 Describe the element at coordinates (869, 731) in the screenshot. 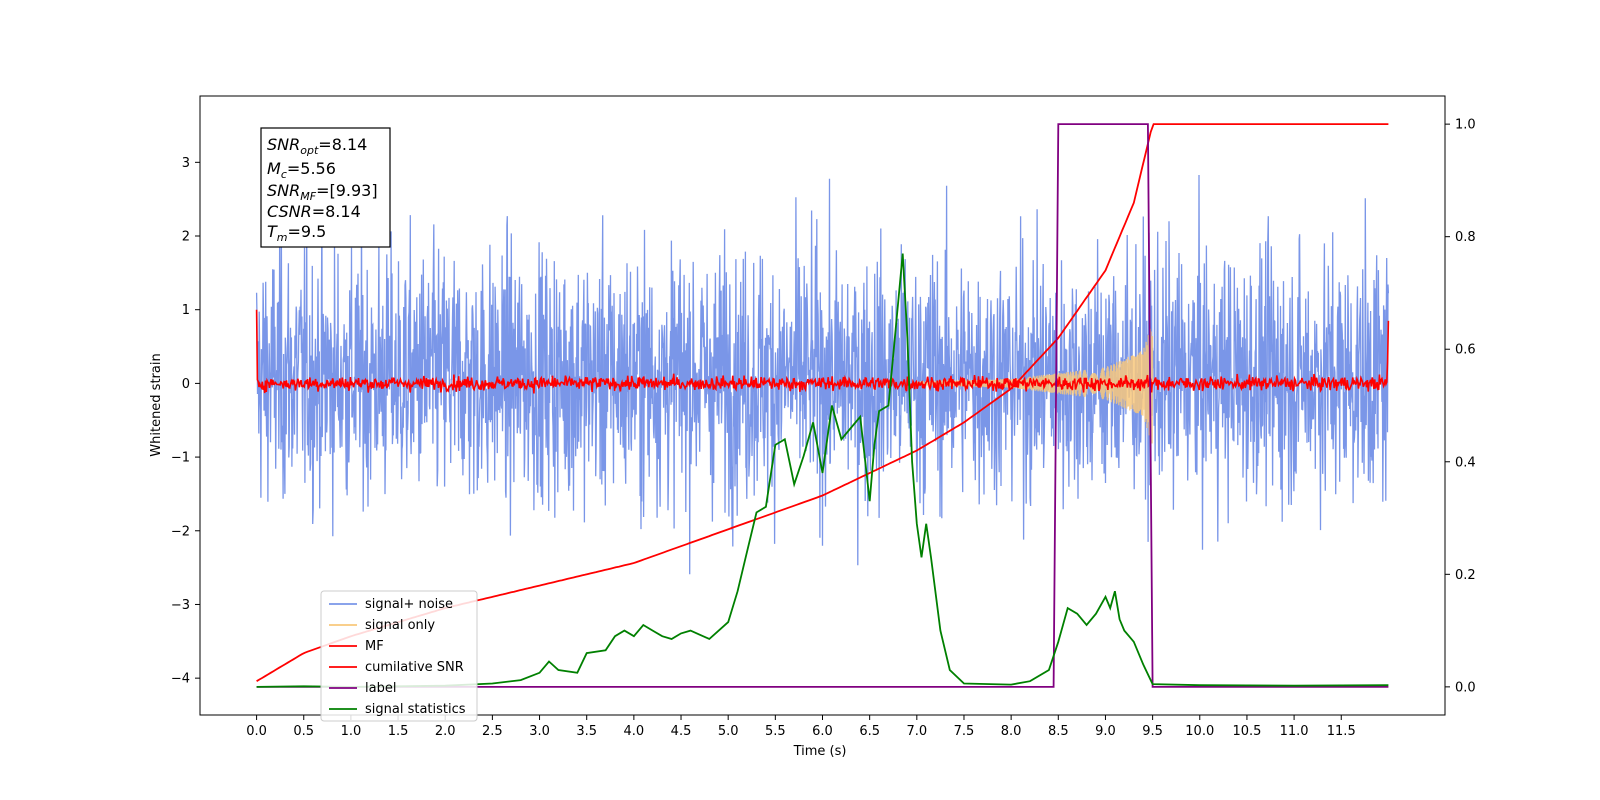

I see `x-tick-label: 6.5` at that location.